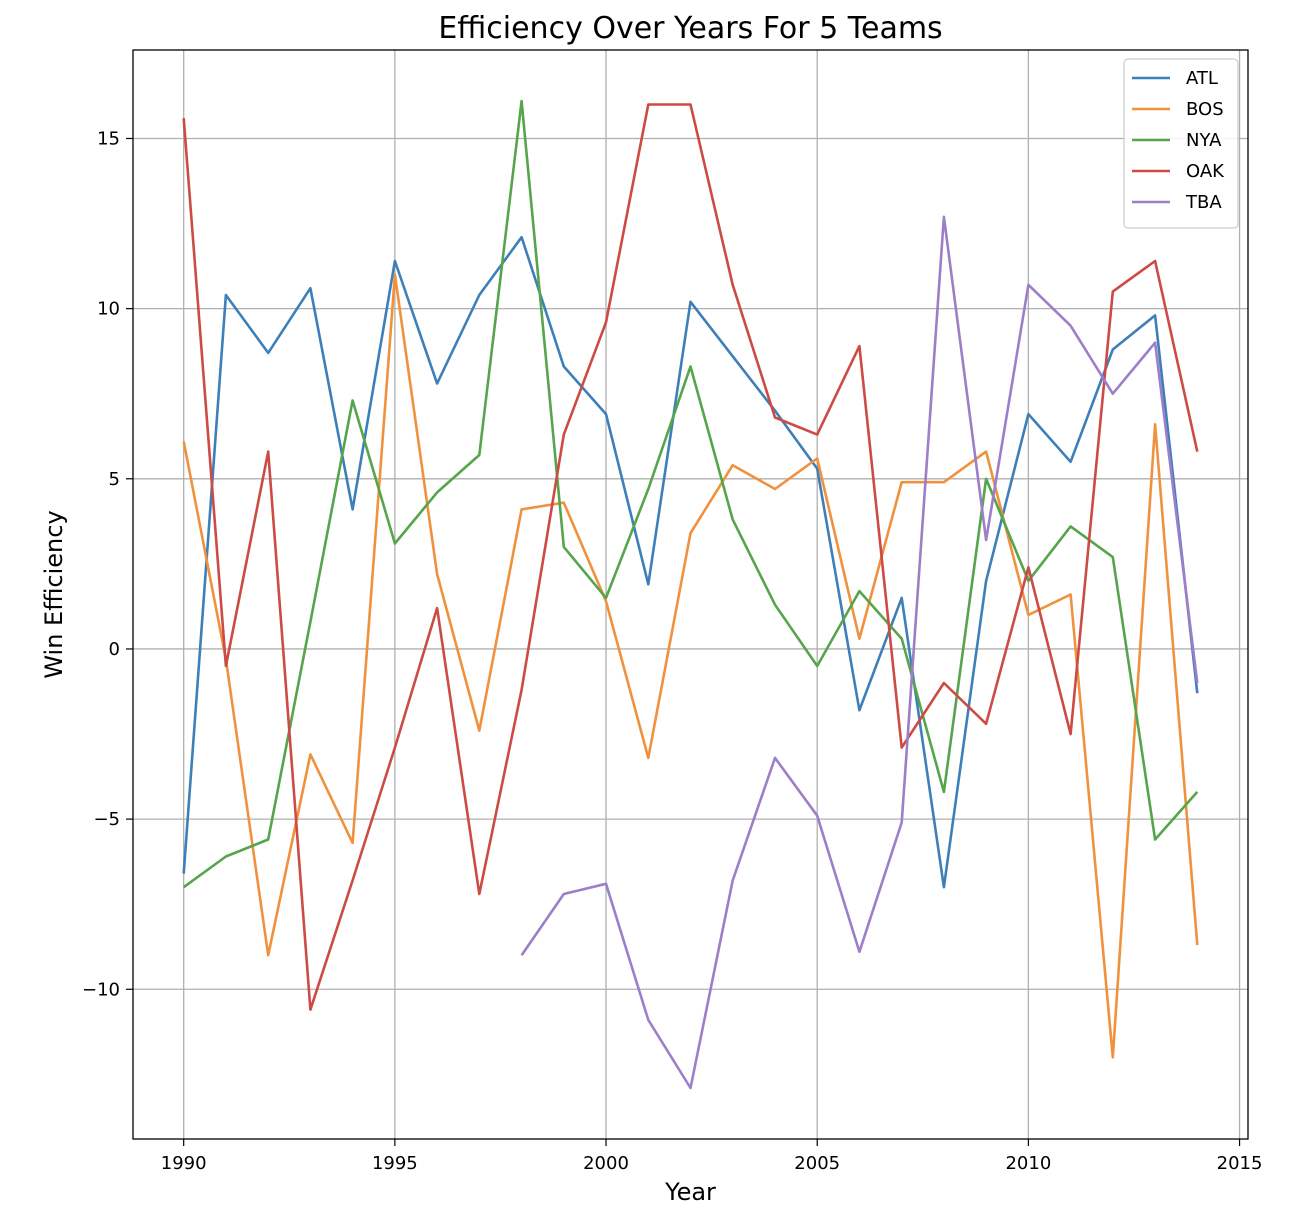 The image size is (1312, 1218). What do you see at coordinates (184, 1163) in the screenshot?
I see `x-tick-label: 1990` at bounding box center [184, 1163].